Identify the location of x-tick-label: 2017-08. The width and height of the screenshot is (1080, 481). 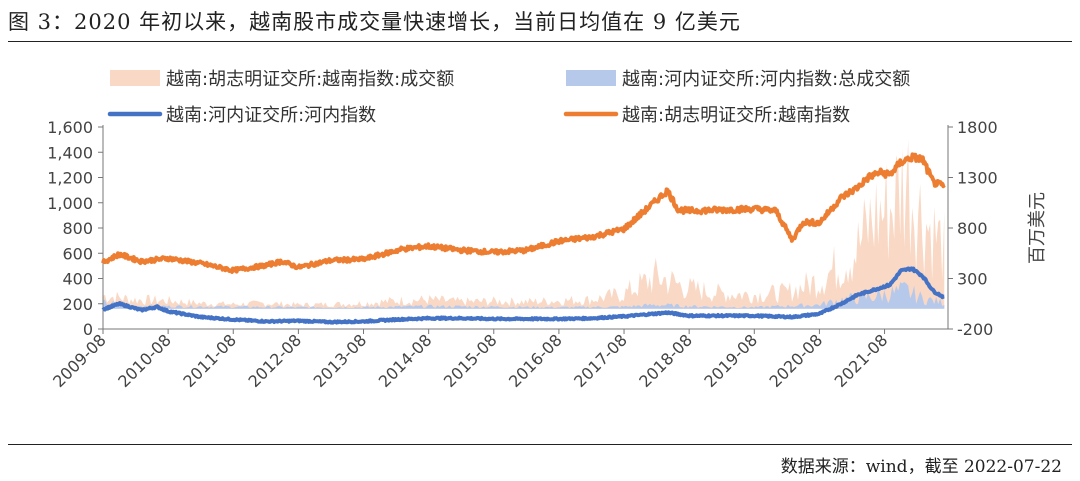
(600, 360).